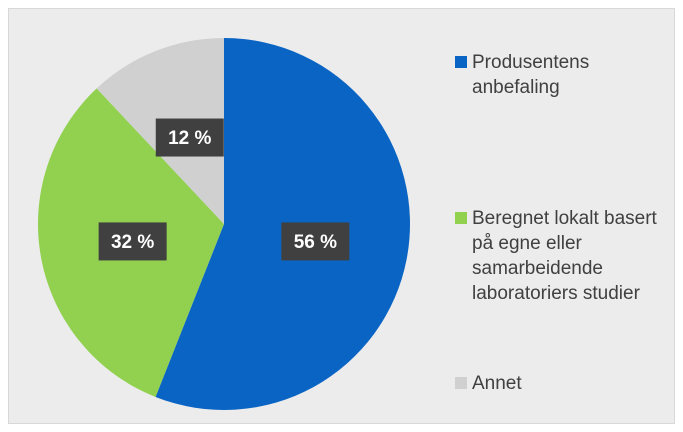 The width and height of the screenshot is (683, 432). I want to click on data-label: 56 %, so click(315, 242).